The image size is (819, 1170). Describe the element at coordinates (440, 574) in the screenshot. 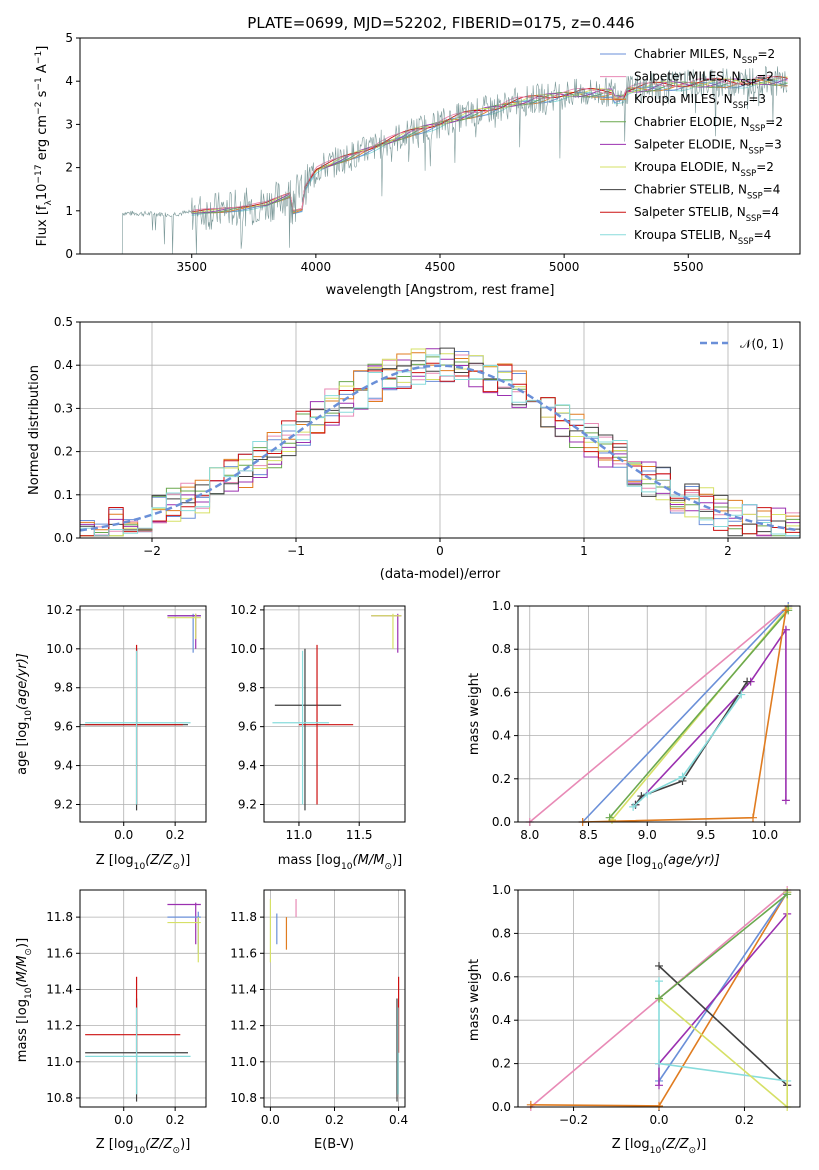

I see `x-axis-label: (data-model)/error` at that location.